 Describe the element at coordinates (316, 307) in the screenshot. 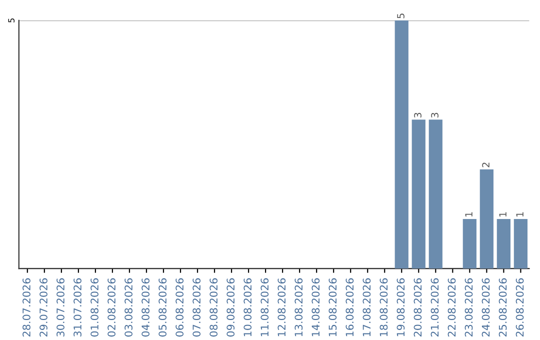

I see `x-tick-label: 14.08.2026` at that location.